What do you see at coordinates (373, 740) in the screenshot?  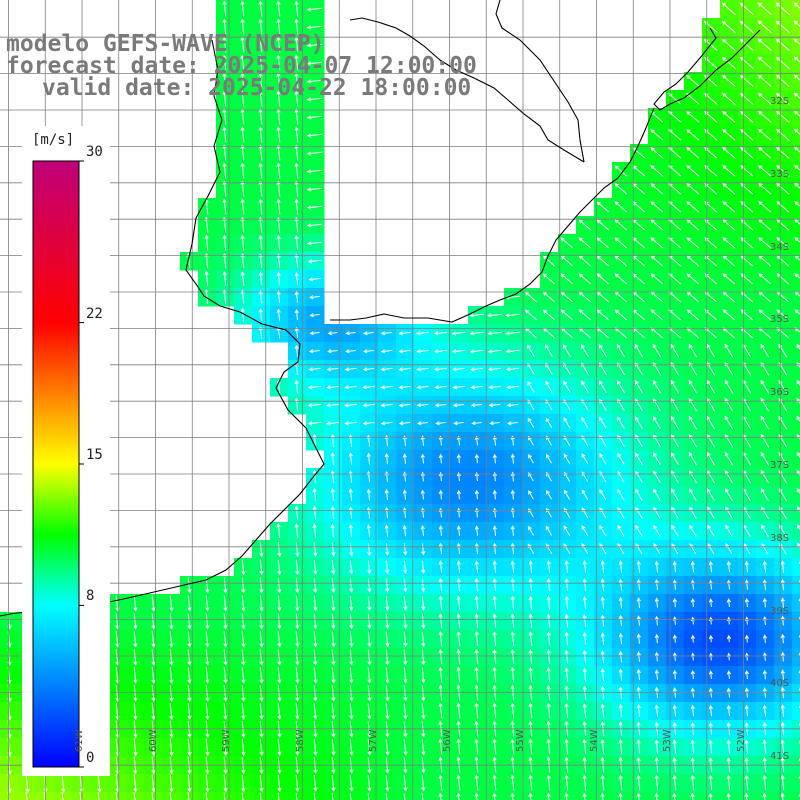 I see `longitude-label: 57W` at bounding box center [373, 740].